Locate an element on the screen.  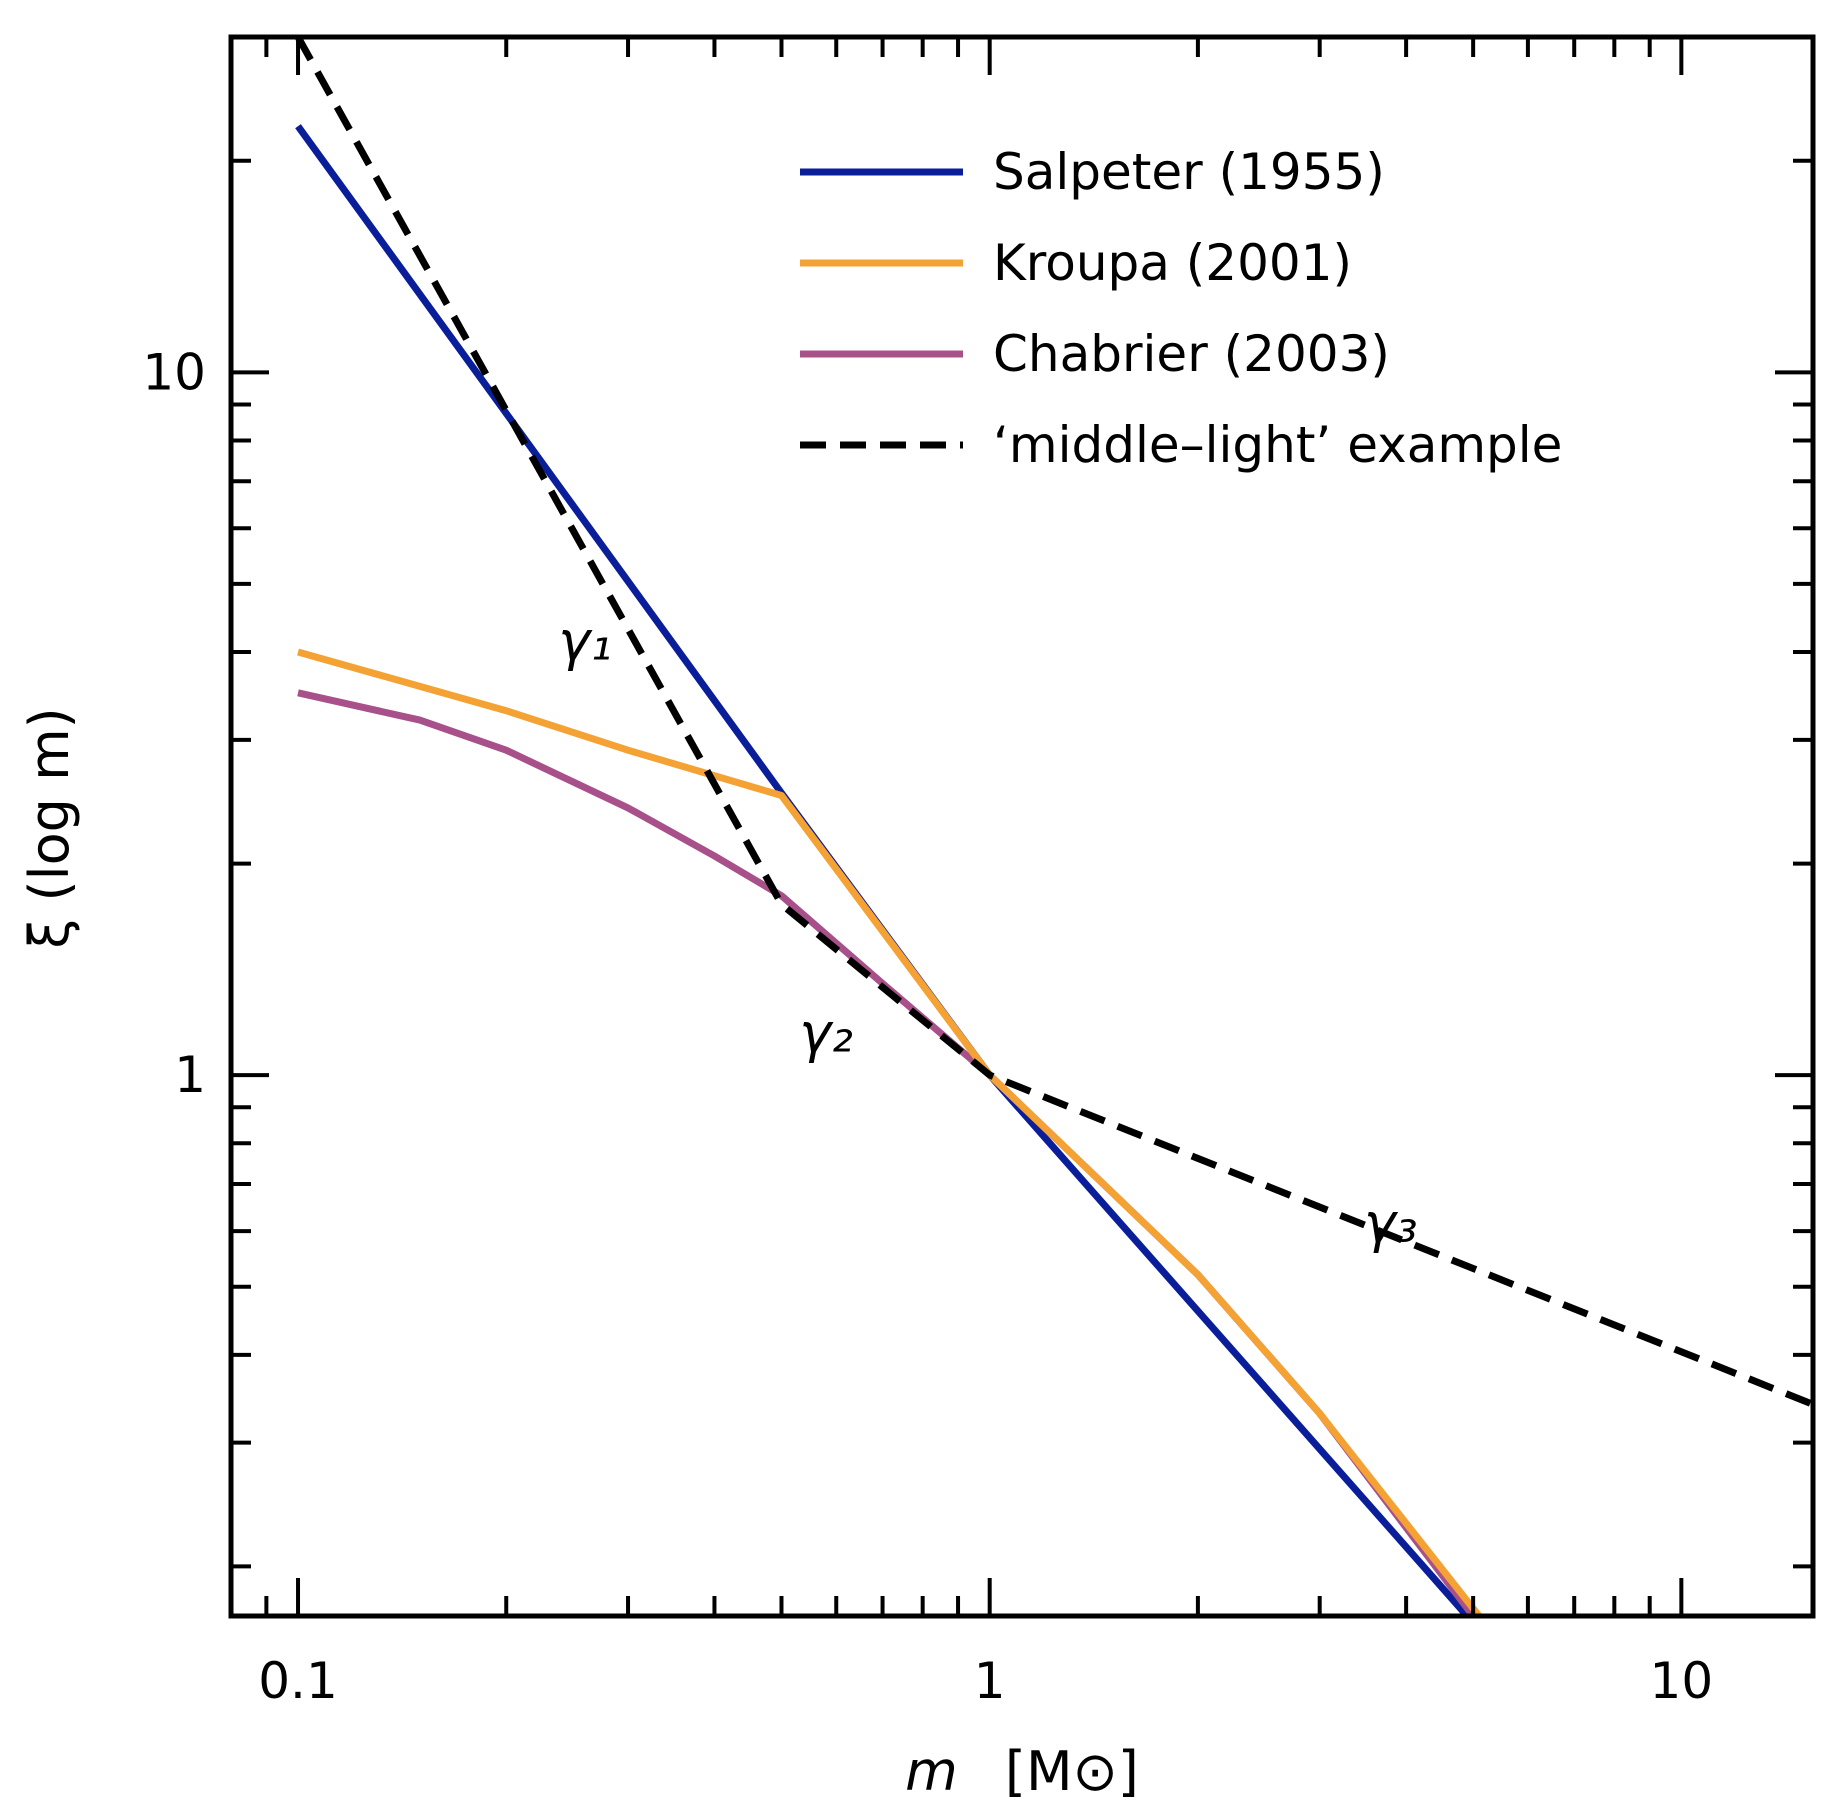
x-tick-label: 0.1 is located at coordinates (298, 1681).